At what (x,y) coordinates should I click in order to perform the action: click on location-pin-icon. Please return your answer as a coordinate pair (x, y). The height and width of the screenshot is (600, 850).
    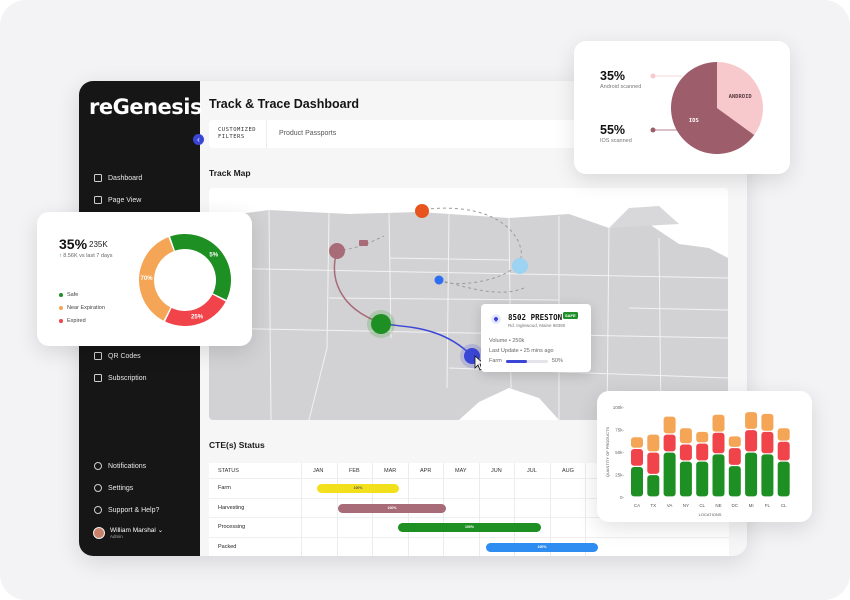
    Looking at the image, I should click on (496, 319).